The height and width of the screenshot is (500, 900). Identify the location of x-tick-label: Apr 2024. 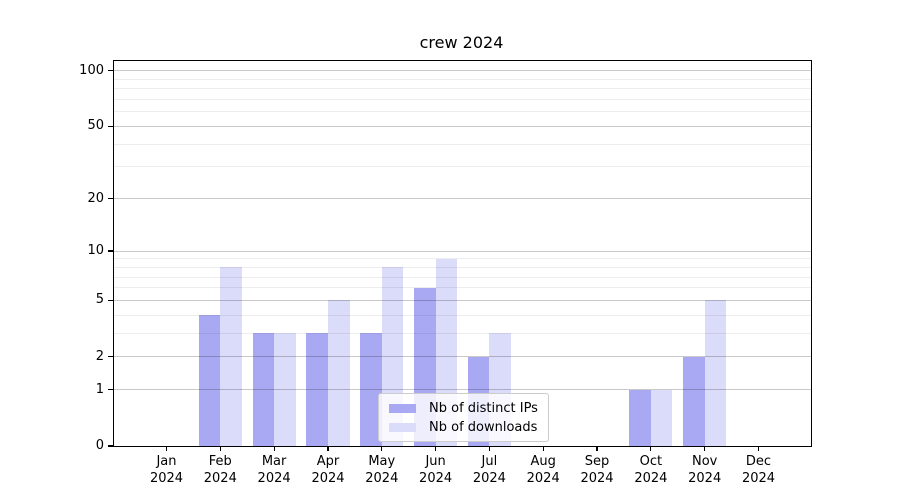
(328, 470).